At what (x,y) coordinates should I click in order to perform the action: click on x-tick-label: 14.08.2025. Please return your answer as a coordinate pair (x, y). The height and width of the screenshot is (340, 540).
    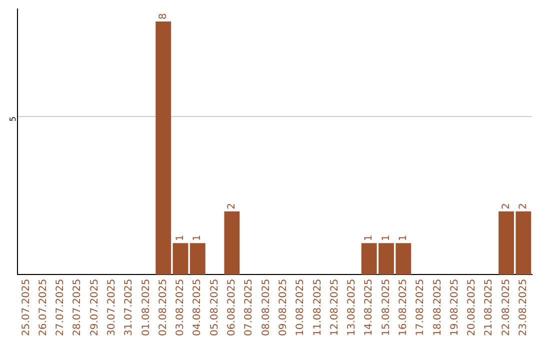
    Looking at the image, I should click on (369, 307).